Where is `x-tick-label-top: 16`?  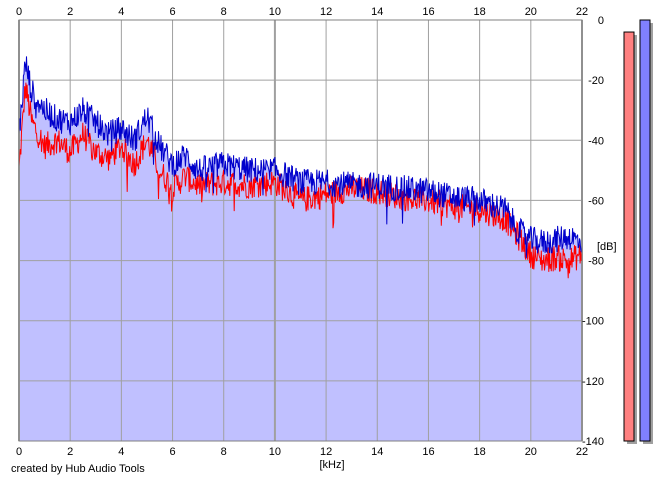
x-tick-label-top: 16 is located at coordinates (428, 12).